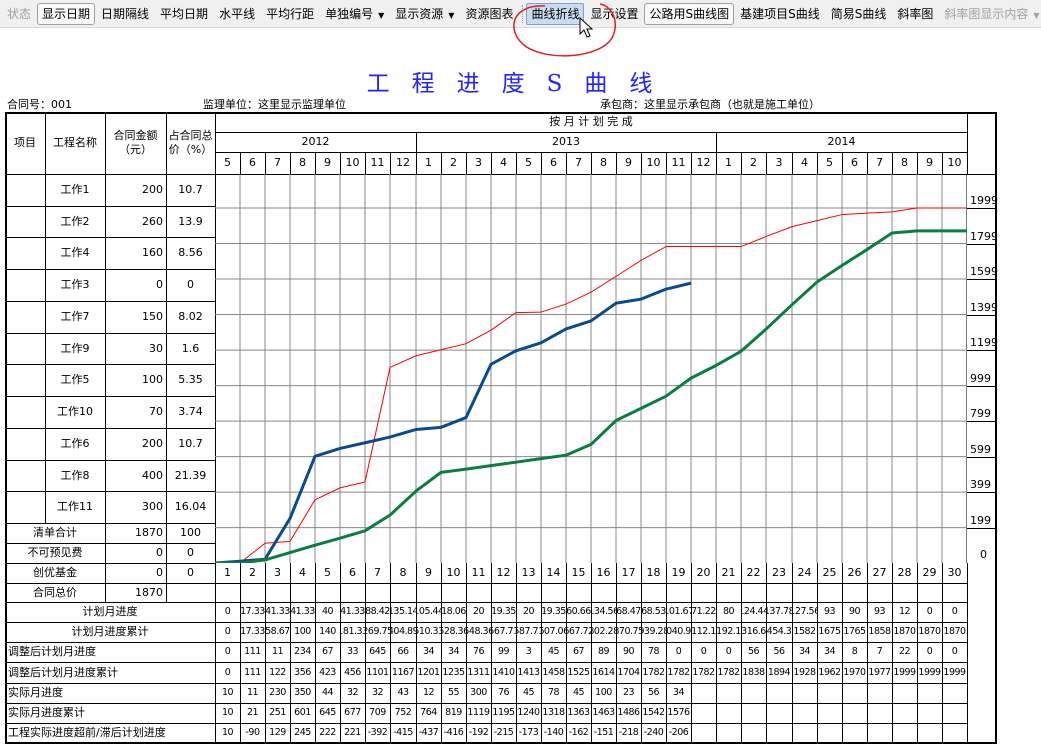  I want to click on toolbar-button-14: 斜率图, so click(915, 14).